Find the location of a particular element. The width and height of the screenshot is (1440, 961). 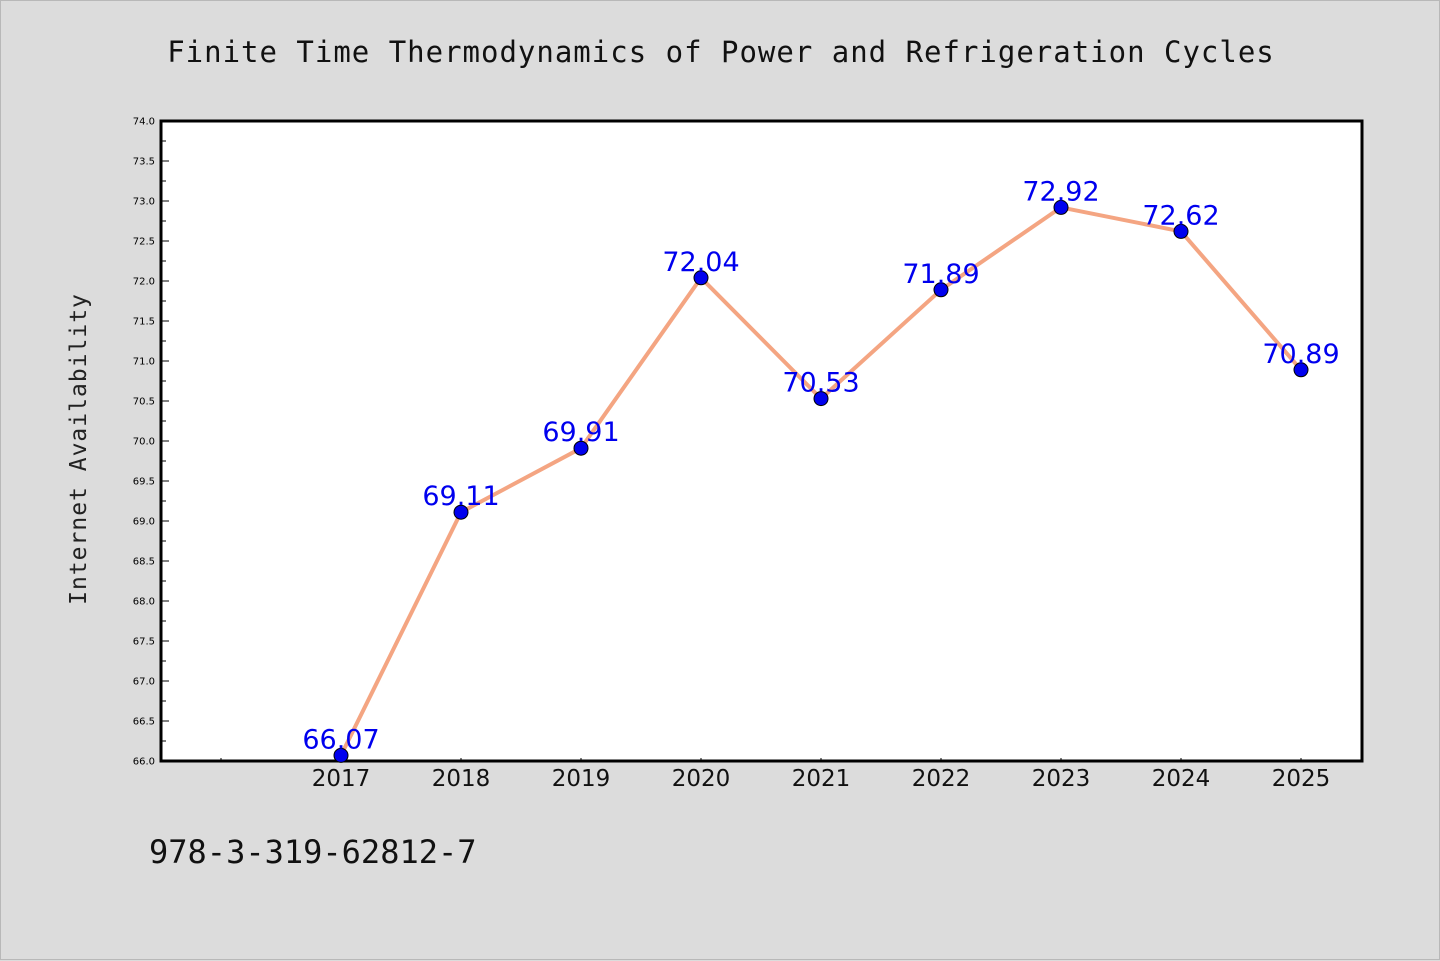

y-tick-label: 73.0 is located at coordinates (144, 202).